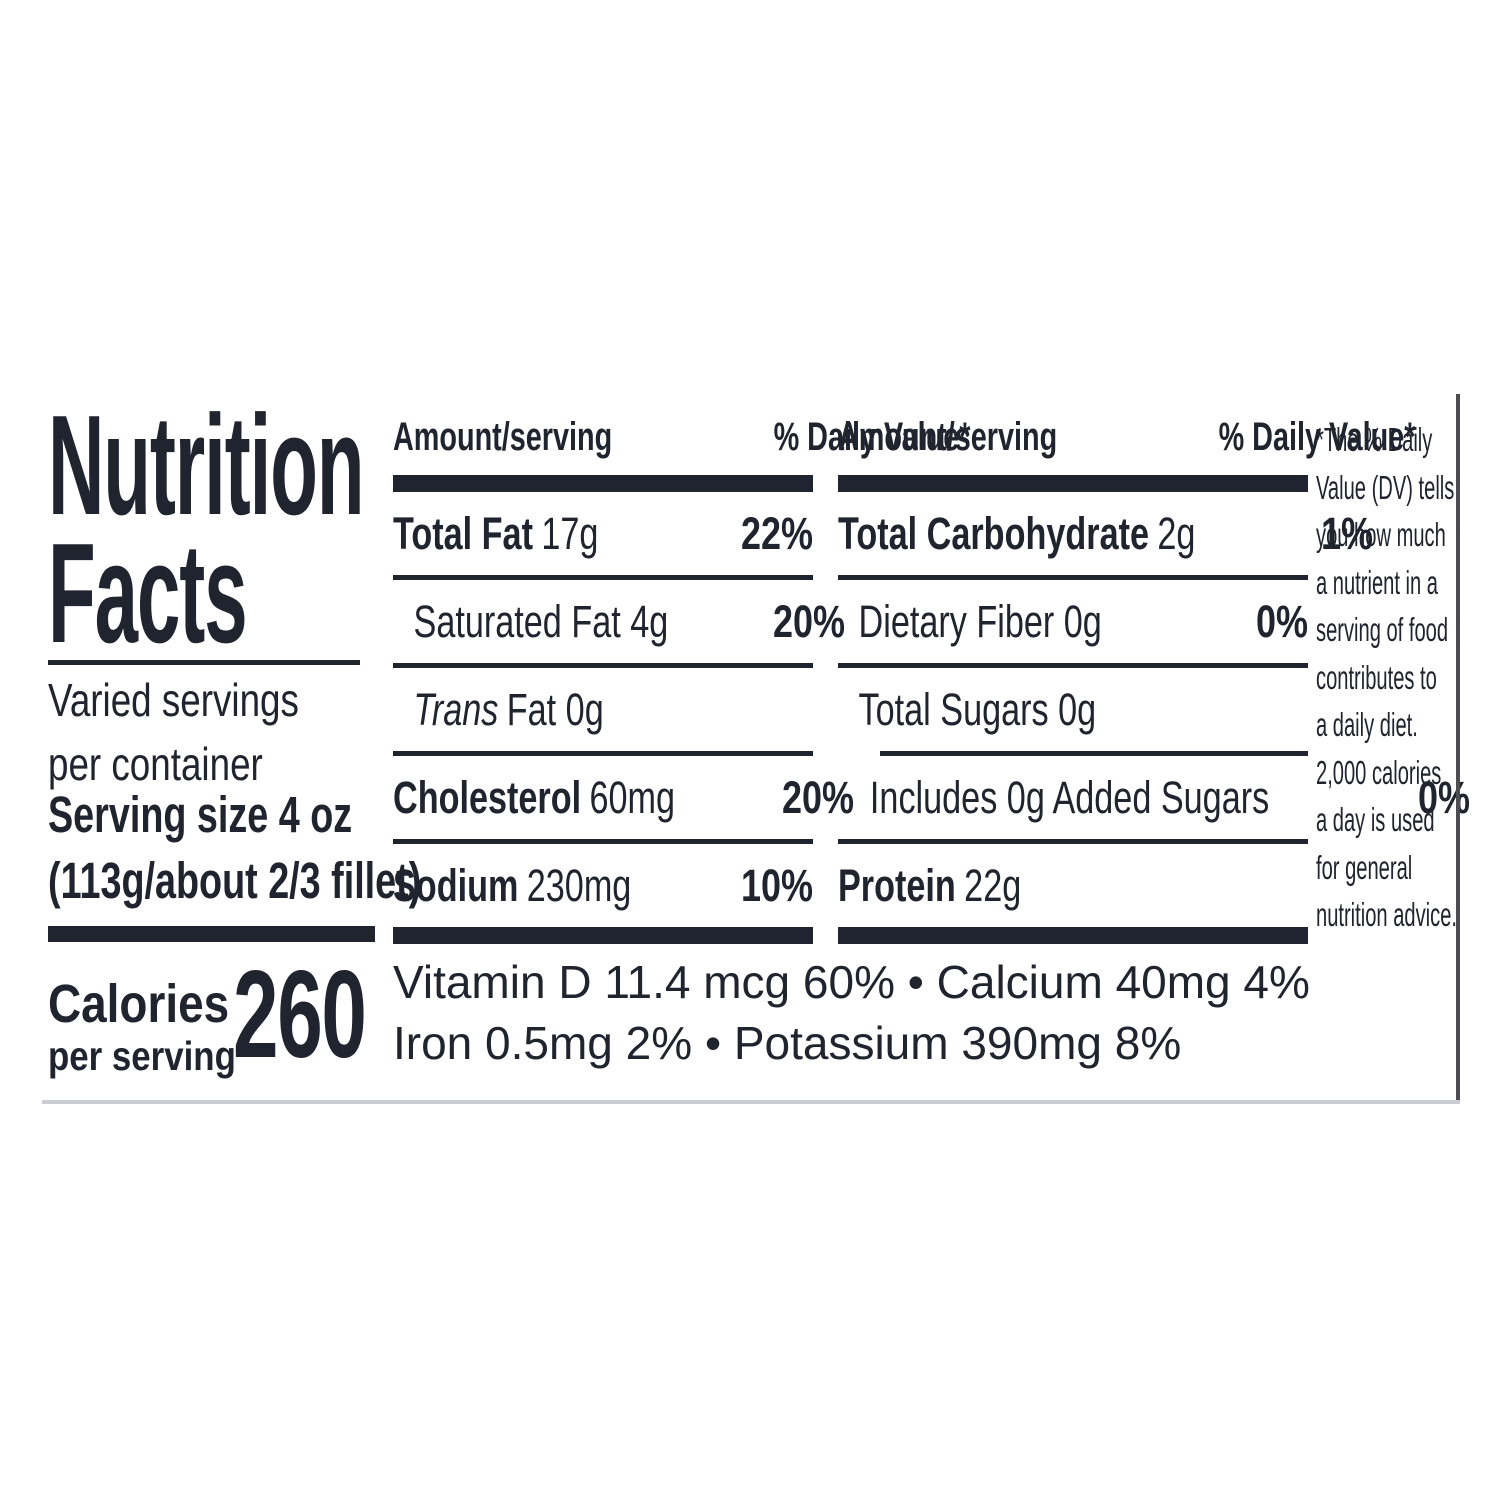 The image size is (1500, 1500). I want to click on nutrient-name: Dietary Fiber 0g, so click(980, 621).